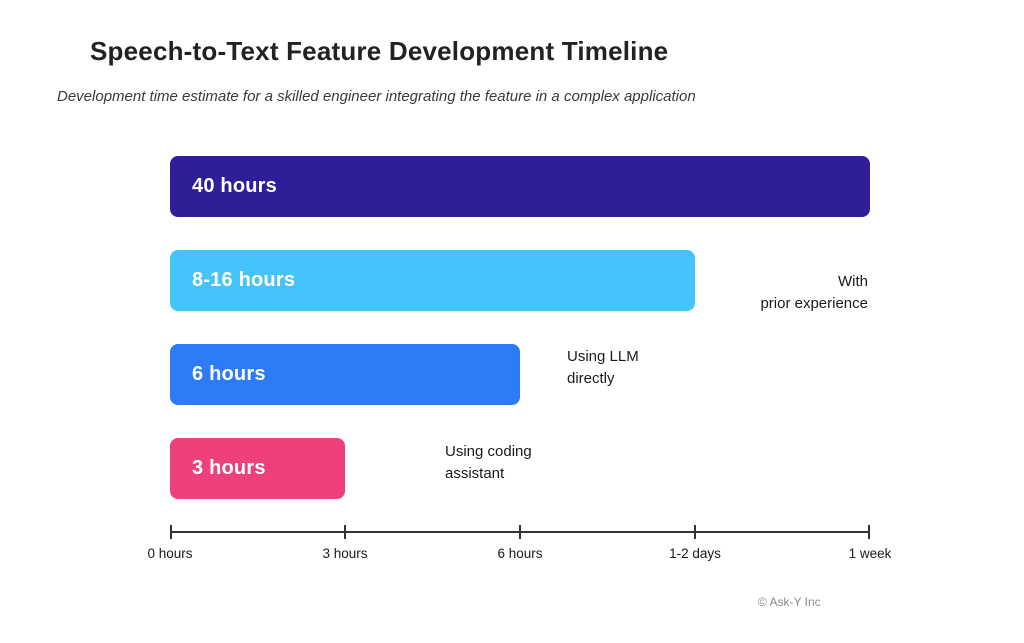 The image size is (1024, 643). Describe the element at coordinates (244, 280) in the screenshot. I see `bar-label-8-16-hours: 8-16 hours` at that location.